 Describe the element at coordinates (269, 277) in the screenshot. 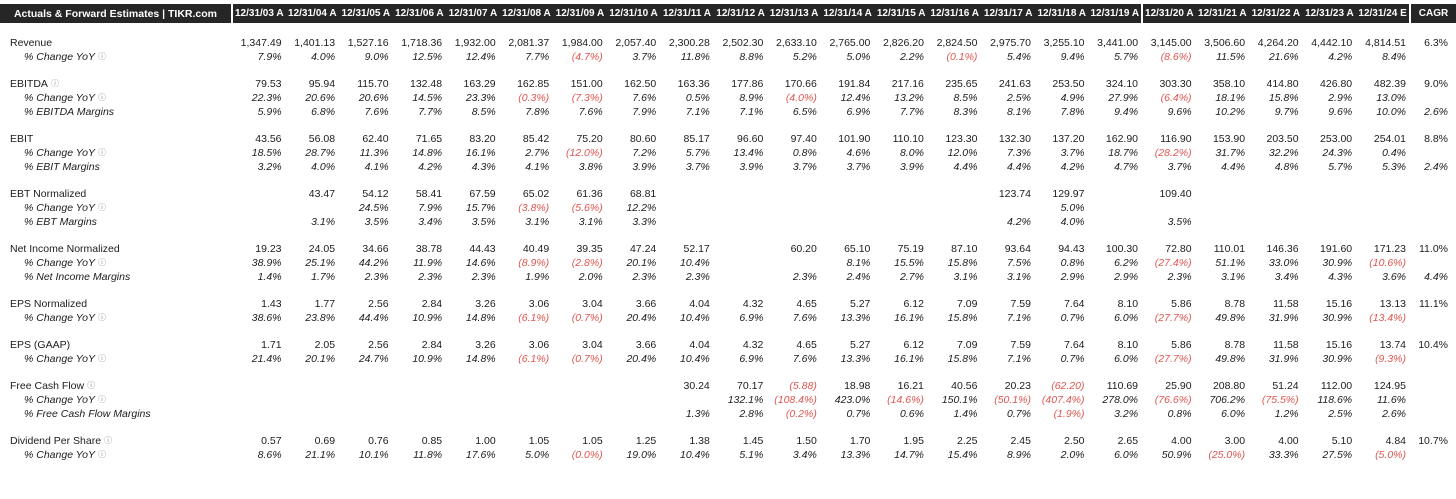

I see `cell-value: 1.4%` at that location.